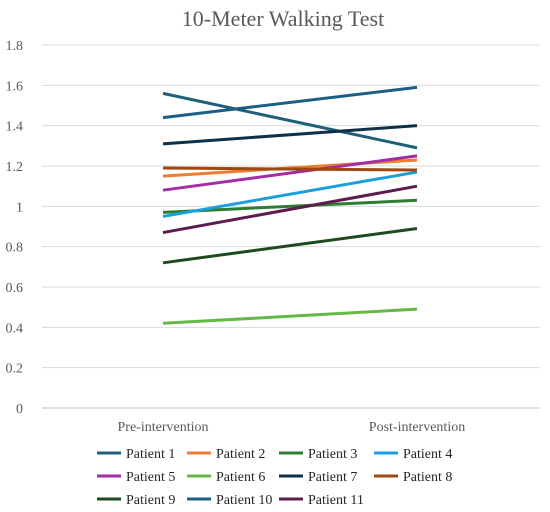 This screenshot has height=512, width=550. I want to click on legend-label: Patient 2, so click(240, 454).